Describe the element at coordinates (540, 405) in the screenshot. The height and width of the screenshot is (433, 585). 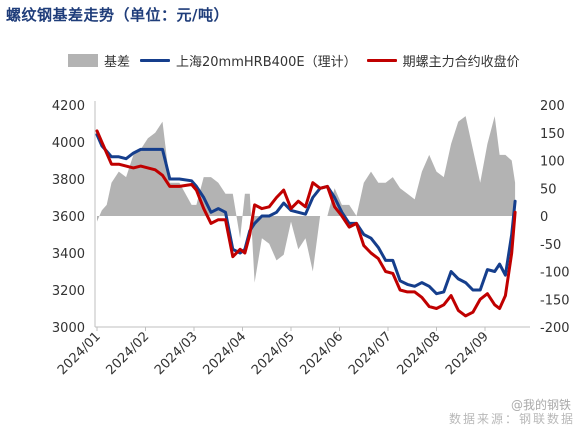
I see `watermark-text: @我的钢铁` at that location.